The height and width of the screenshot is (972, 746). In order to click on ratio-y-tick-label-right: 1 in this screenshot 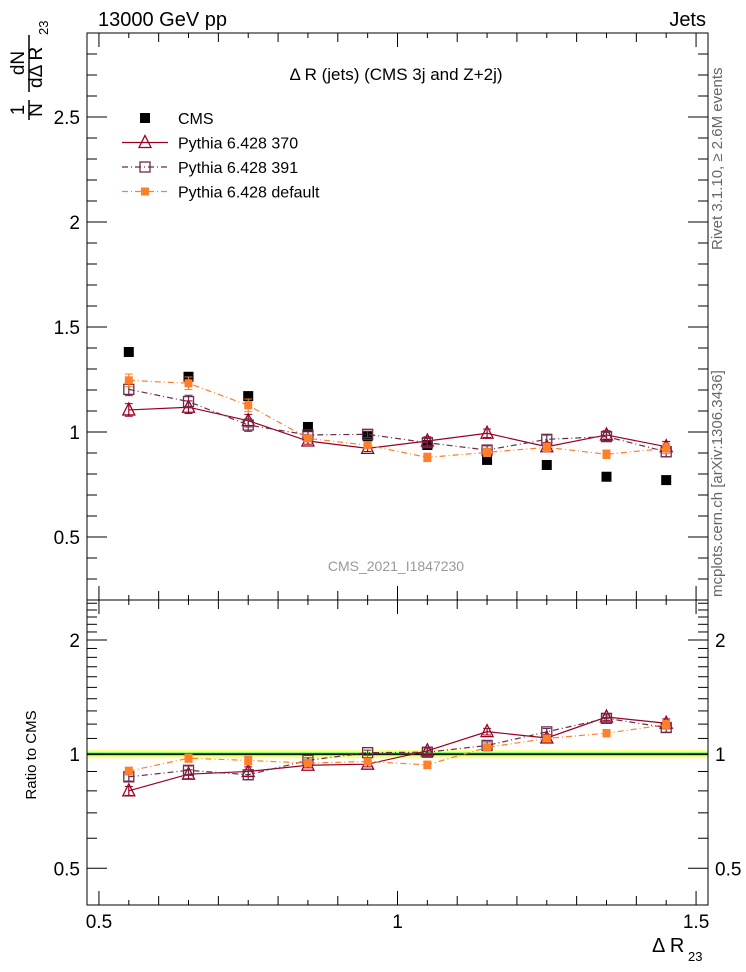, I will do `click(720, 755)`.